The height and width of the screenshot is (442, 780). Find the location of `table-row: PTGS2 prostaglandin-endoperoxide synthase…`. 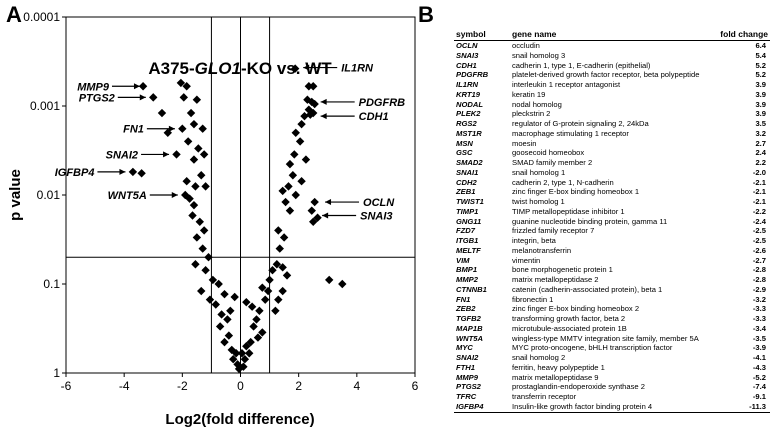

table-row: PTGS2 prostaglandin-endoperoxide synthase… is located at coordinates (612, 387).